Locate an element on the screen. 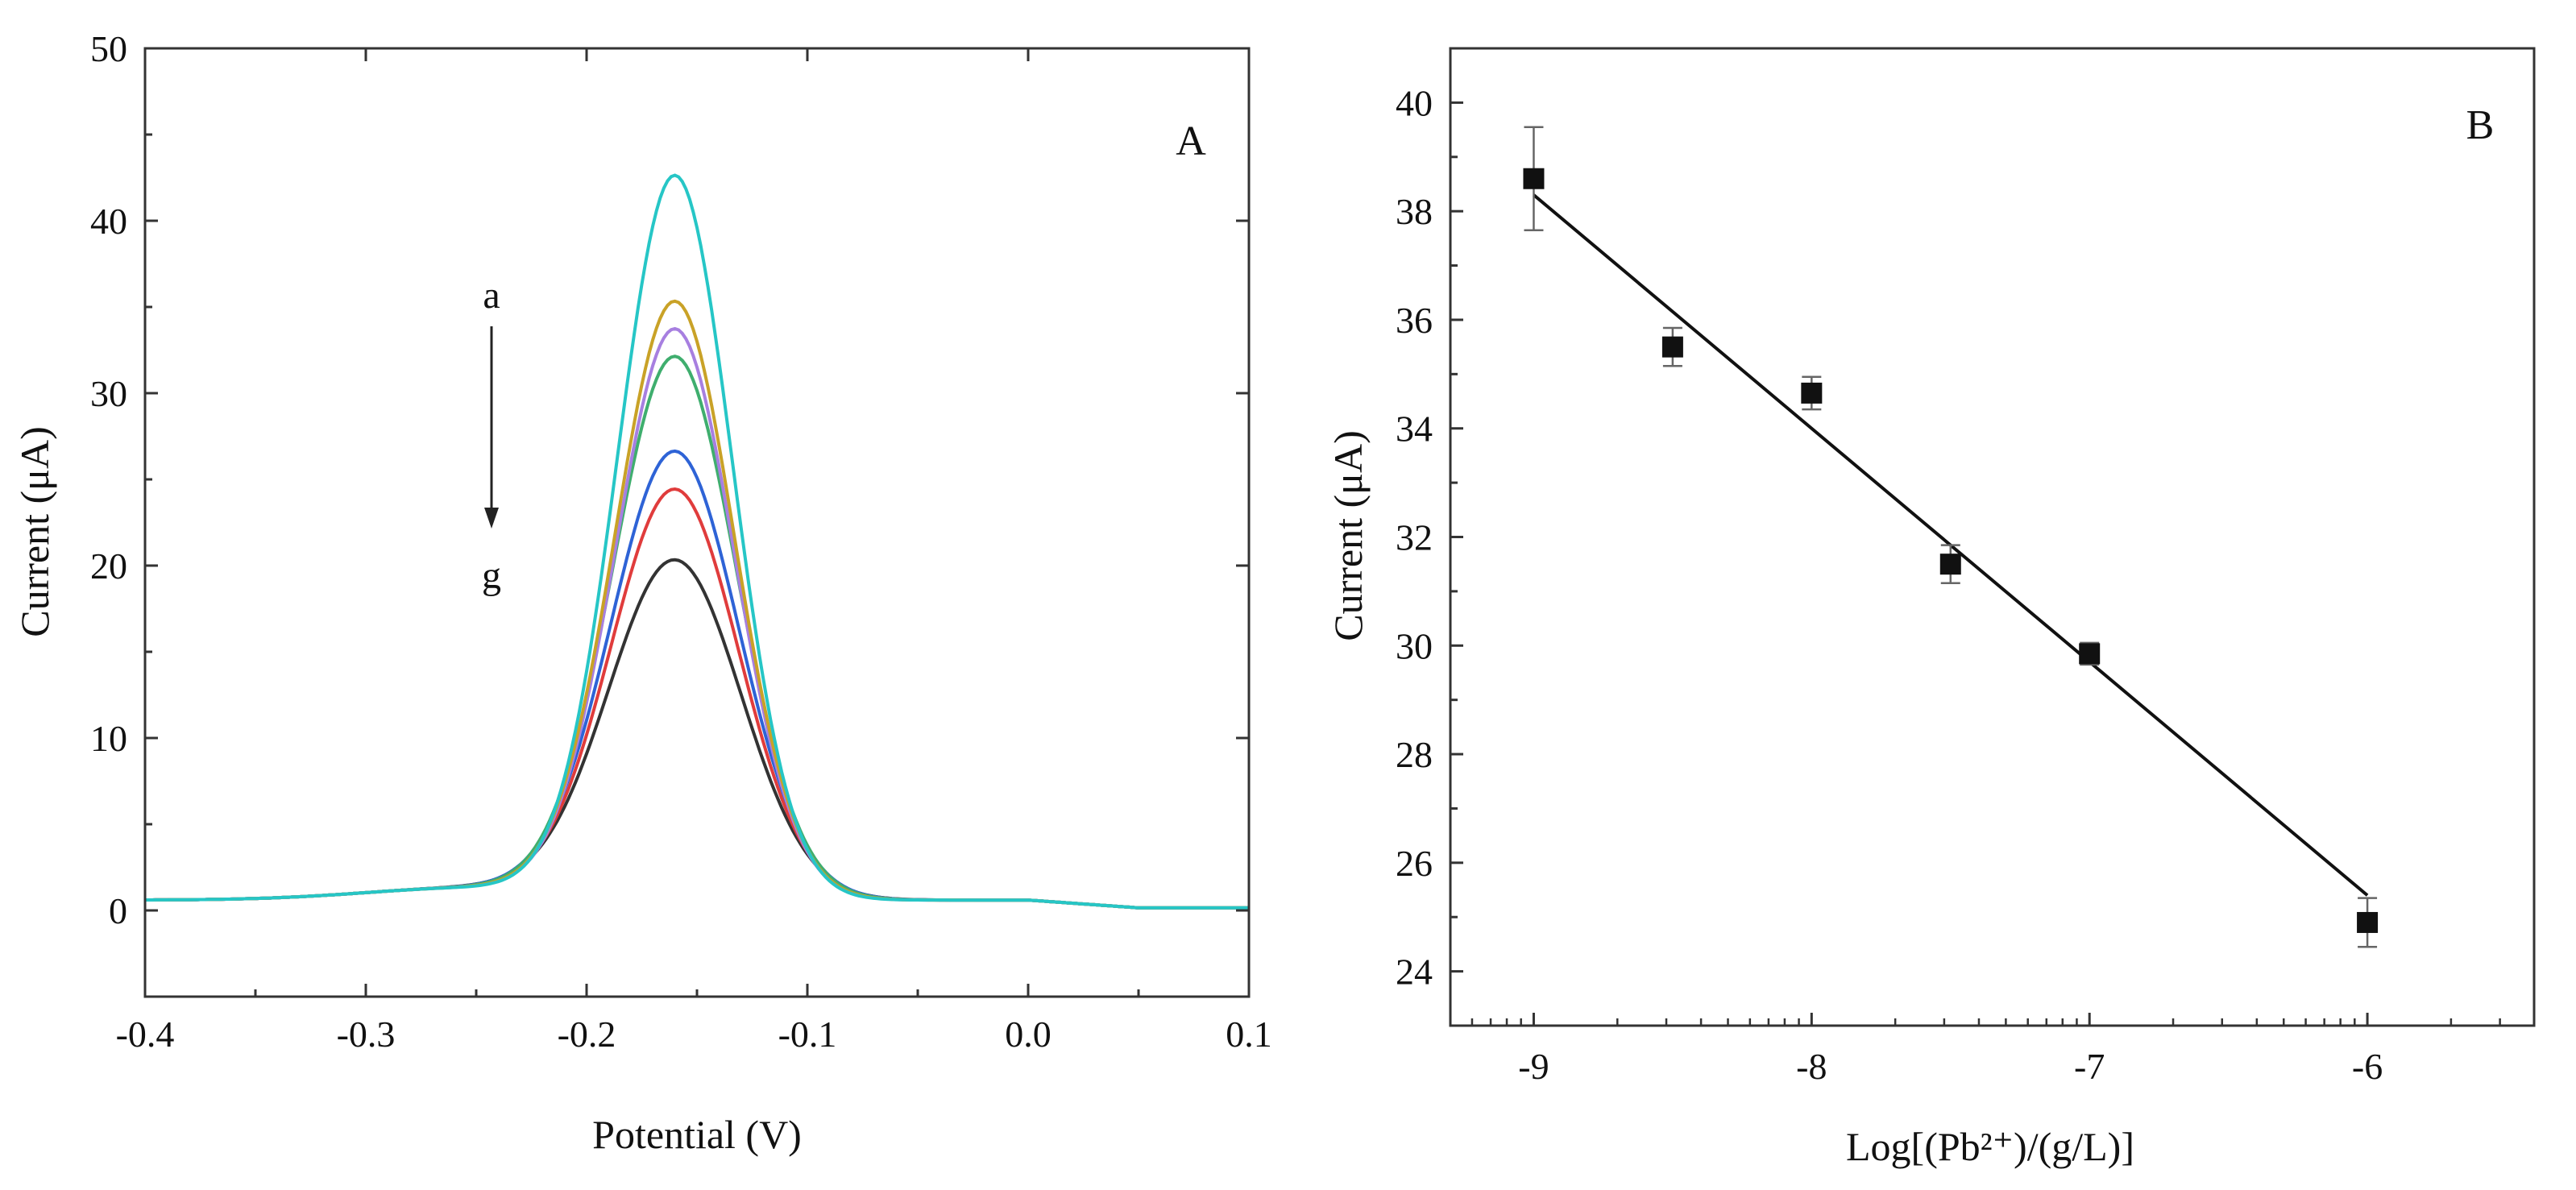 The image size is (2576, 1190). x-tick-label: -0.4 is located at coordinates (145, 1034).